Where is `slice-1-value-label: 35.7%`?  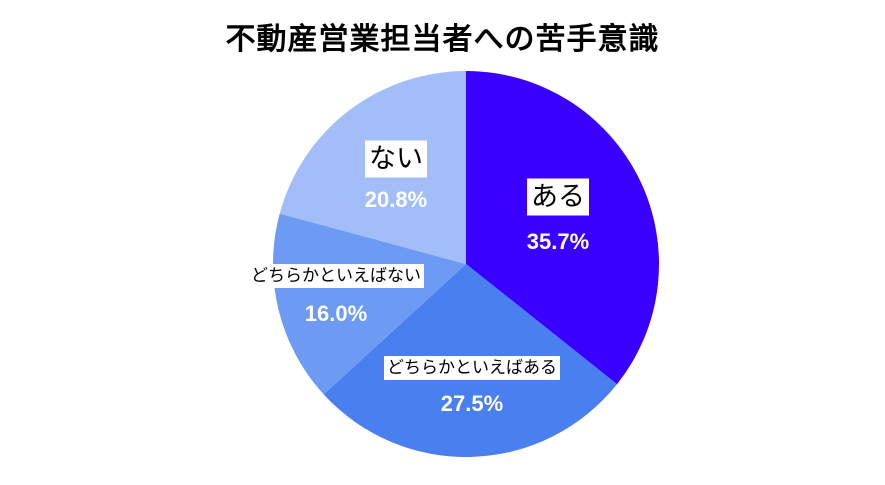
slice-1-value-label: 35.7% is located at coordinates (558, 241).